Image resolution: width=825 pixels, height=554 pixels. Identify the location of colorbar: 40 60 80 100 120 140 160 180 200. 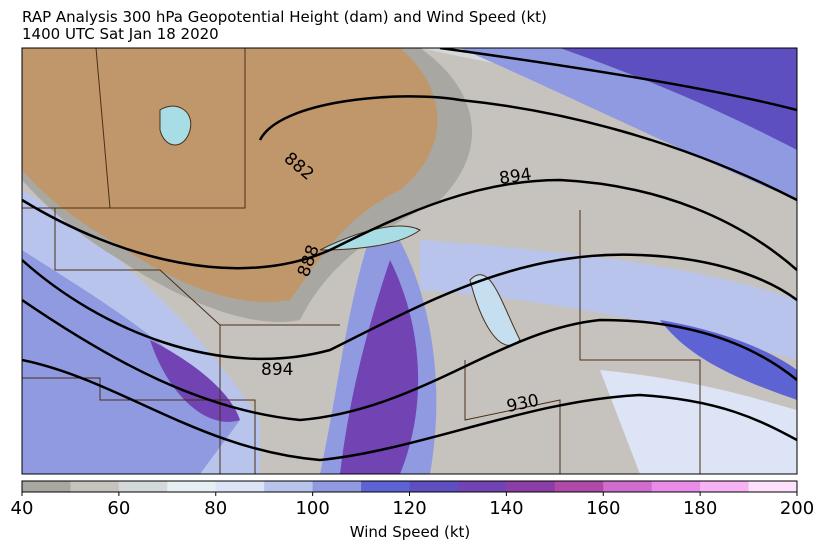
(412, 499).